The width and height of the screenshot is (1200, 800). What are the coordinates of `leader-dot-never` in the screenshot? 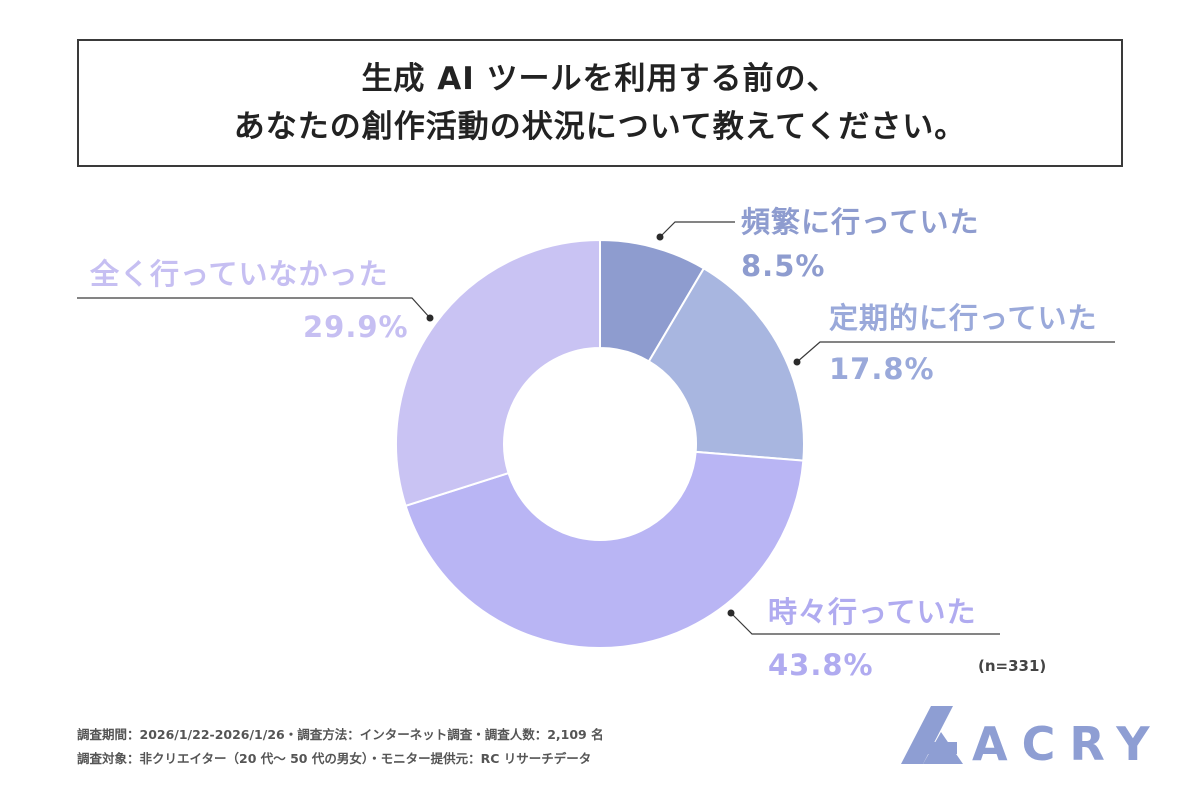 It's located at (430, 318).